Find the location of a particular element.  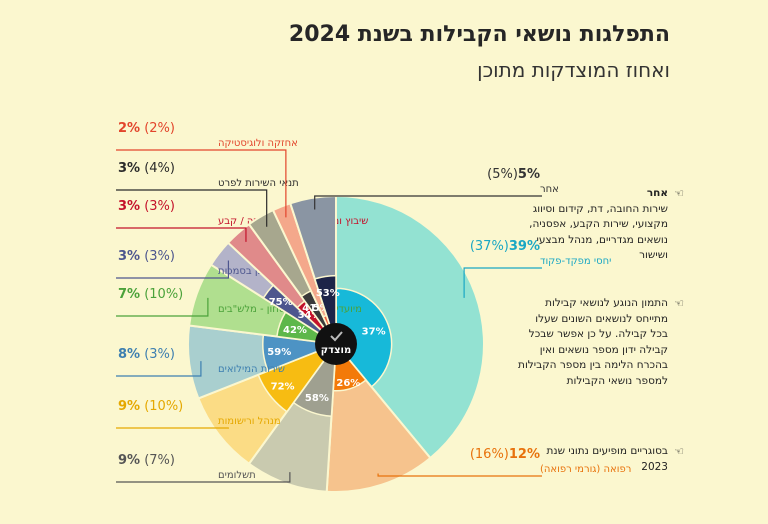

slice-value-label: (37%)39% is located at coordinates (505, 246).